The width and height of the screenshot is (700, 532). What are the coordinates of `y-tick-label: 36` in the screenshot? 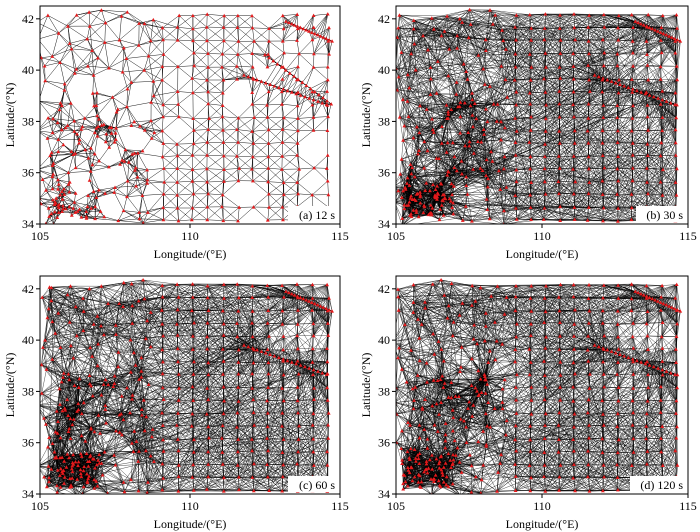 It's located at (384, 173).